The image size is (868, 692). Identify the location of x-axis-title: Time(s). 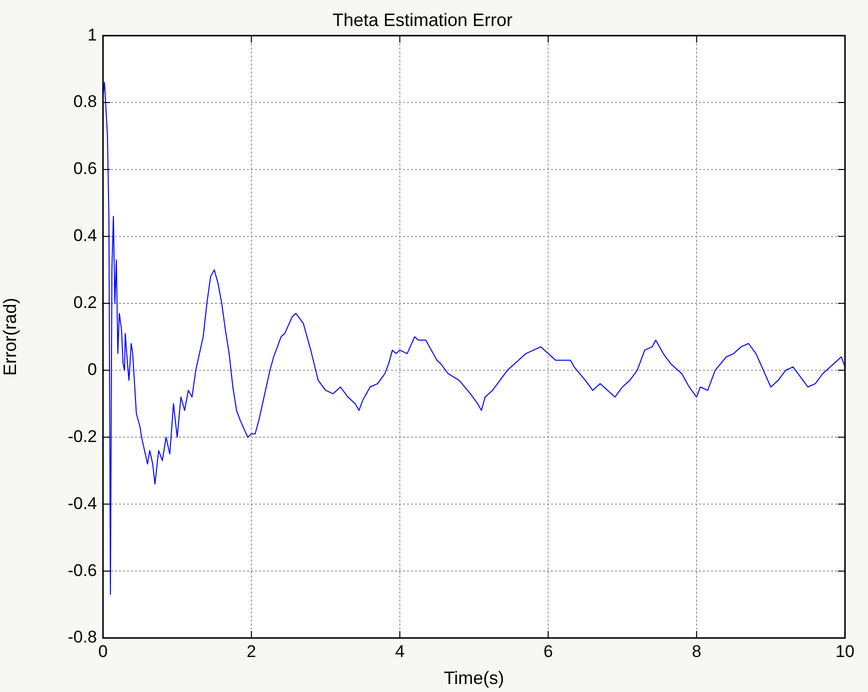
(474, 678).